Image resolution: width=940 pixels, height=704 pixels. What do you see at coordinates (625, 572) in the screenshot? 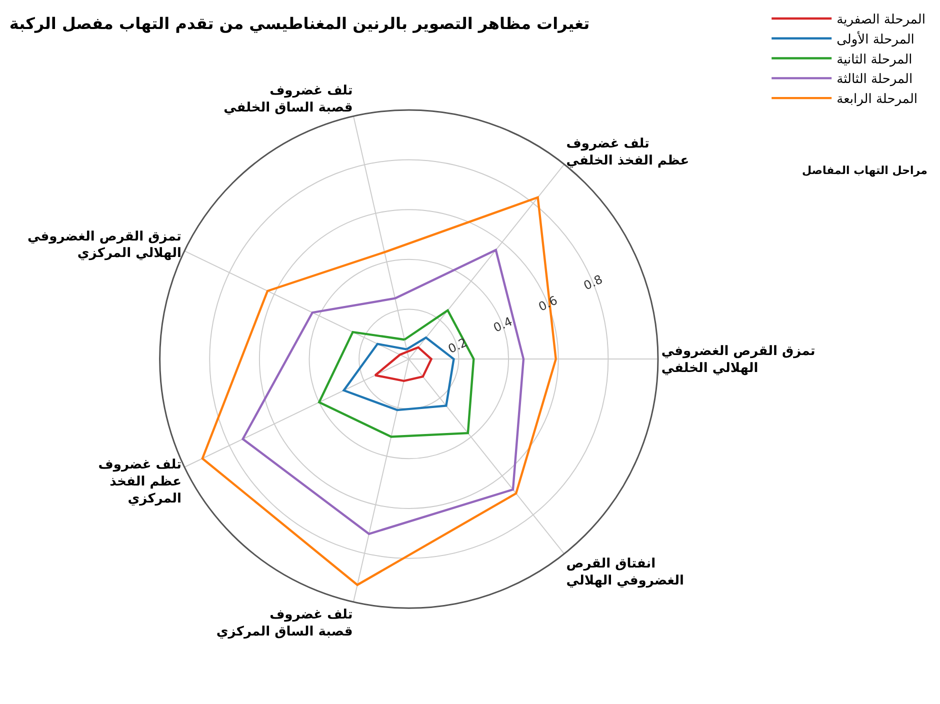
I see `spoke-label: انفتاق القرص الغضروفي الهلالي` at bounding box center [625, 572].